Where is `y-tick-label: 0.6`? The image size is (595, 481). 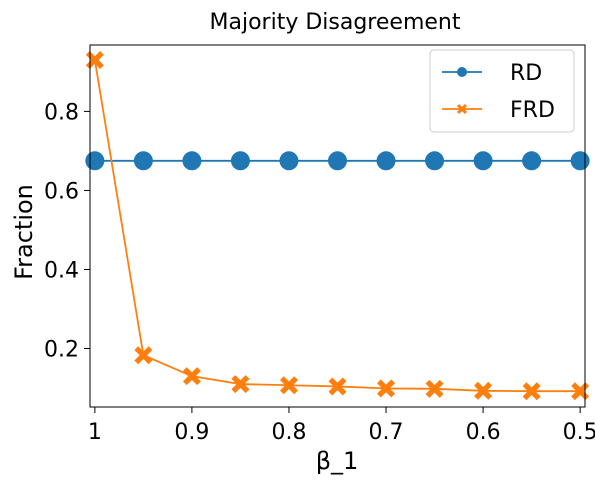 y-tick-label: 0.6 is located at coordinates (61, 191).